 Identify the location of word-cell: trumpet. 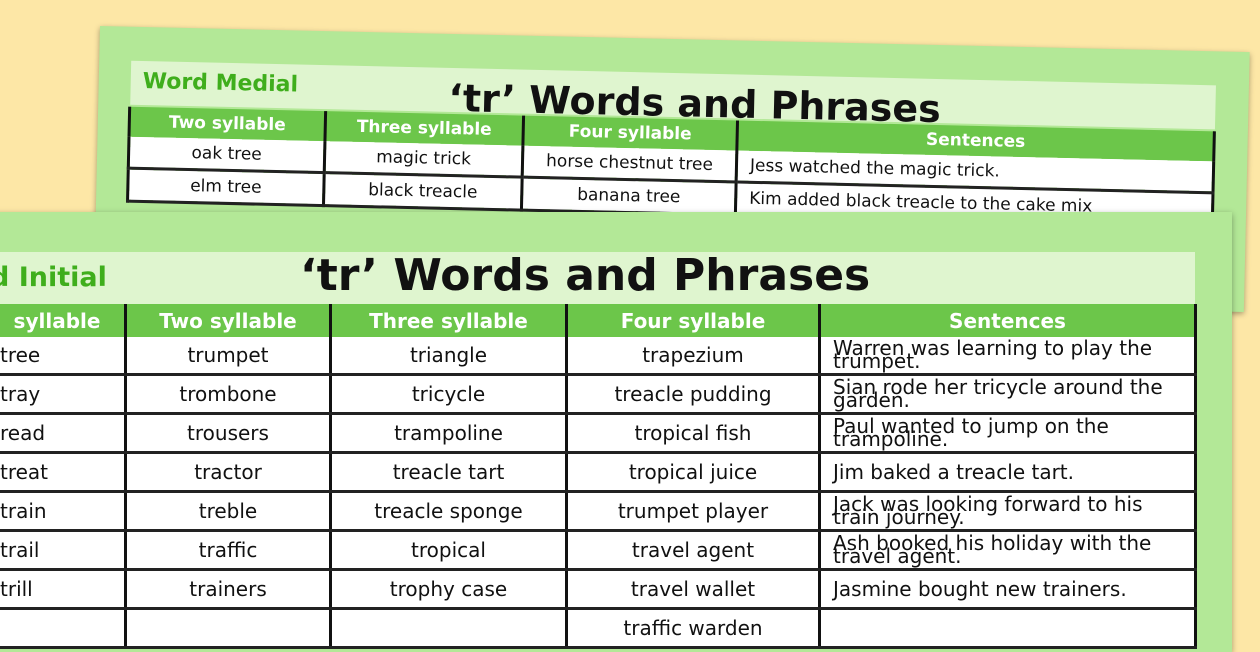
(228, 356).